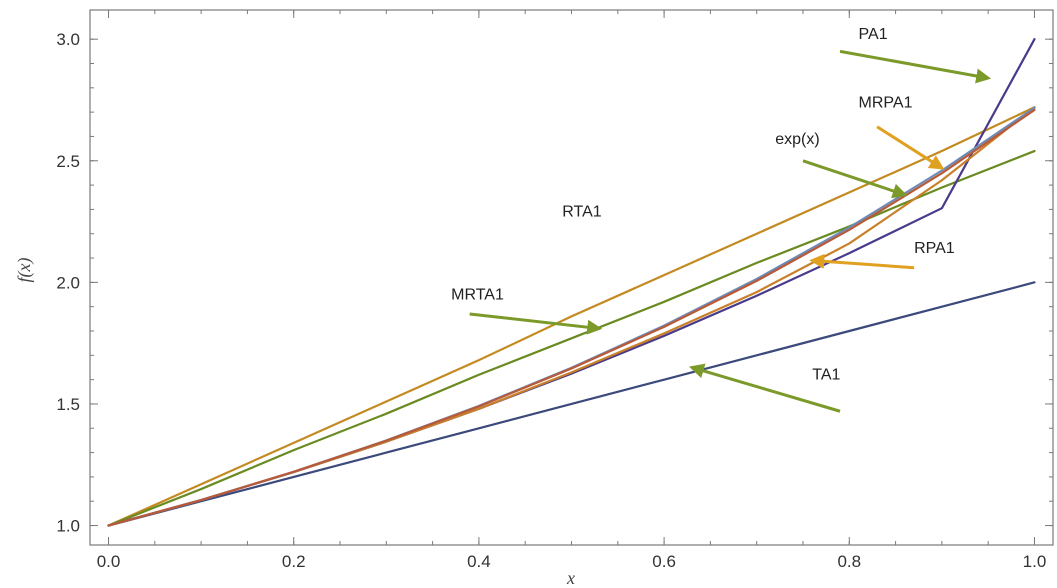 This screenshot has width=1057, height=588. Describe the element at coordinates (855, 179) in the screenshot. I see `annotation-arrow-exp-x` at that location.